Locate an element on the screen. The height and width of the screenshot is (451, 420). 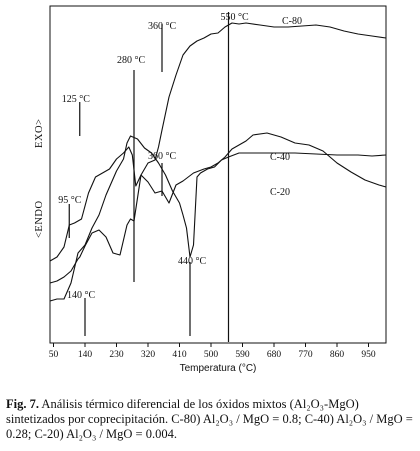
x-tick-label: 410 is located at coordinates (179, 355).